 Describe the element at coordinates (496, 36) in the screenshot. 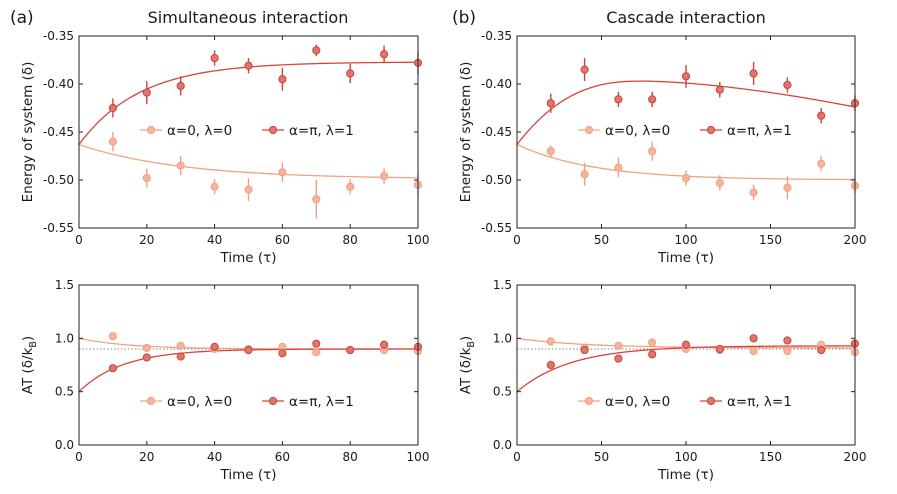

I see `y-tick-label: -0.35` at that location.